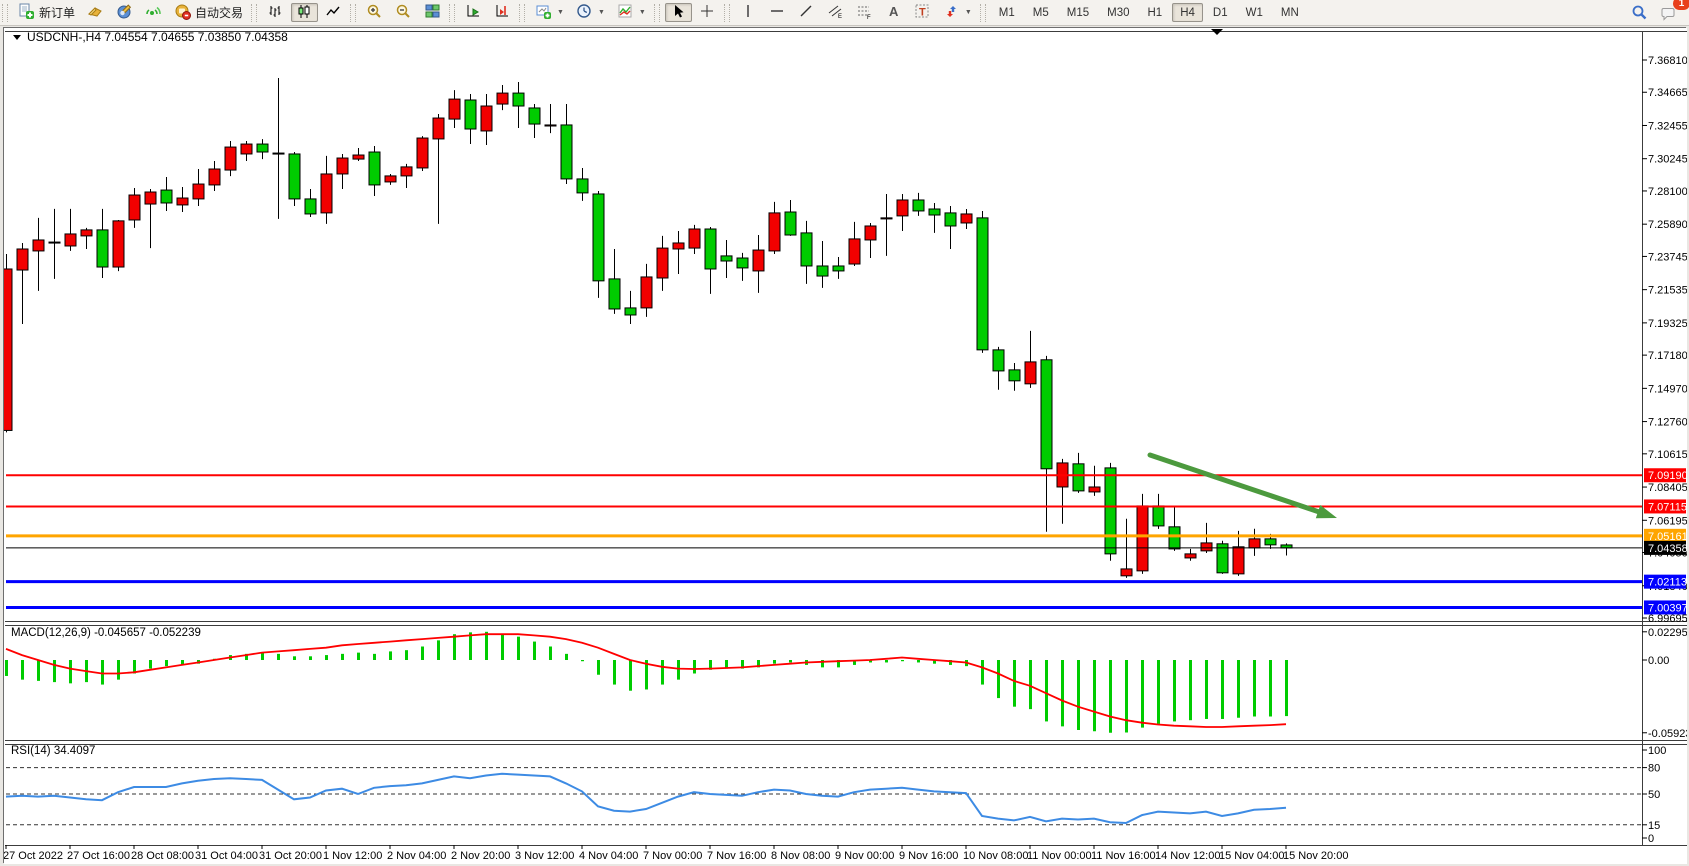  What do you see at coordinates (1664, 438) in the screenshot?
I see `price-axis` at bounding box center [1664, 438].